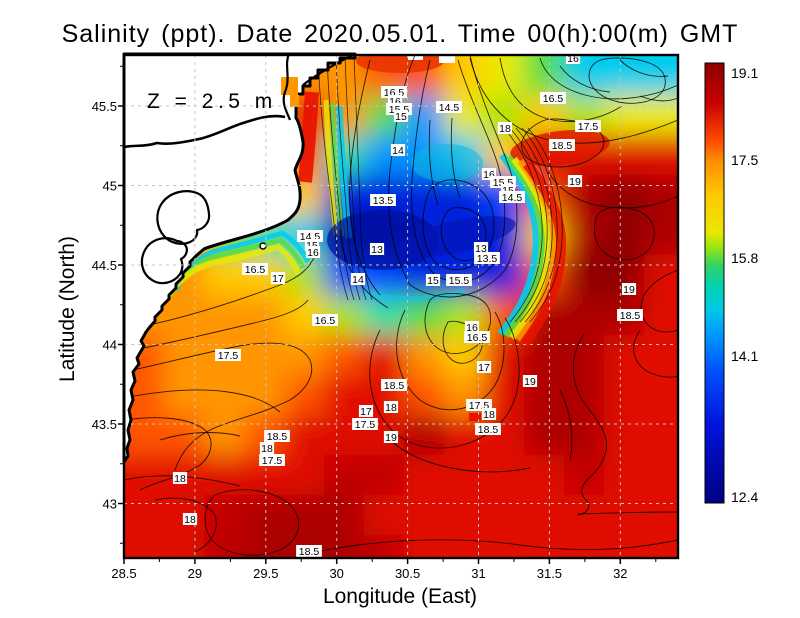 This screenshot has width=800, height=618. What do you see at coordinates (459, 281) in the screenshot?
I see `svg-text: 15.5` at bounding box center [459, 281].